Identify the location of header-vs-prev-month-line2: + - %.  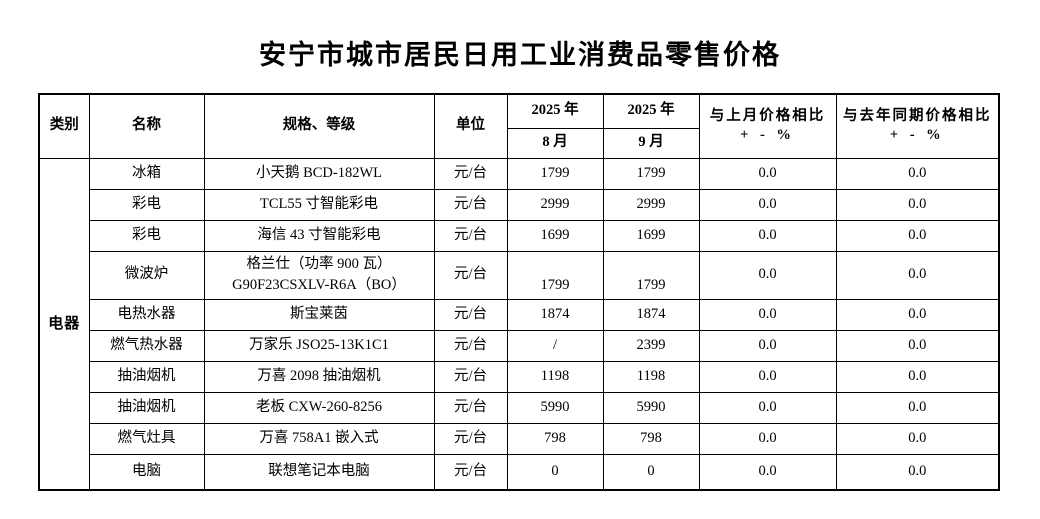
(767, 135).